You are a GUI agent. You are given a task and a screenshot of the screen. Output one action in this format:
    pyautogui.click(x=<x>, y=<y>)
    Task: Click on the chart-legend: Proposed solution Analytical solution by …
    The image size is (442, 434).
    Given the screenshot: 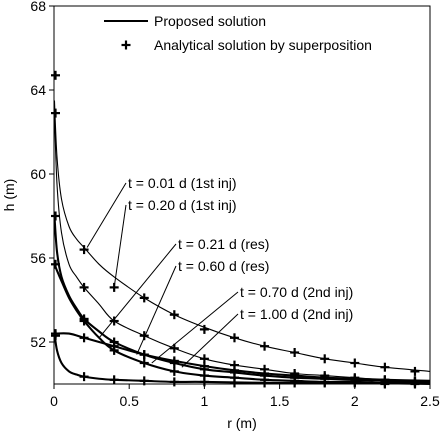 What is the action you would take?
    pyautogui.click(x=238, y=33)
    